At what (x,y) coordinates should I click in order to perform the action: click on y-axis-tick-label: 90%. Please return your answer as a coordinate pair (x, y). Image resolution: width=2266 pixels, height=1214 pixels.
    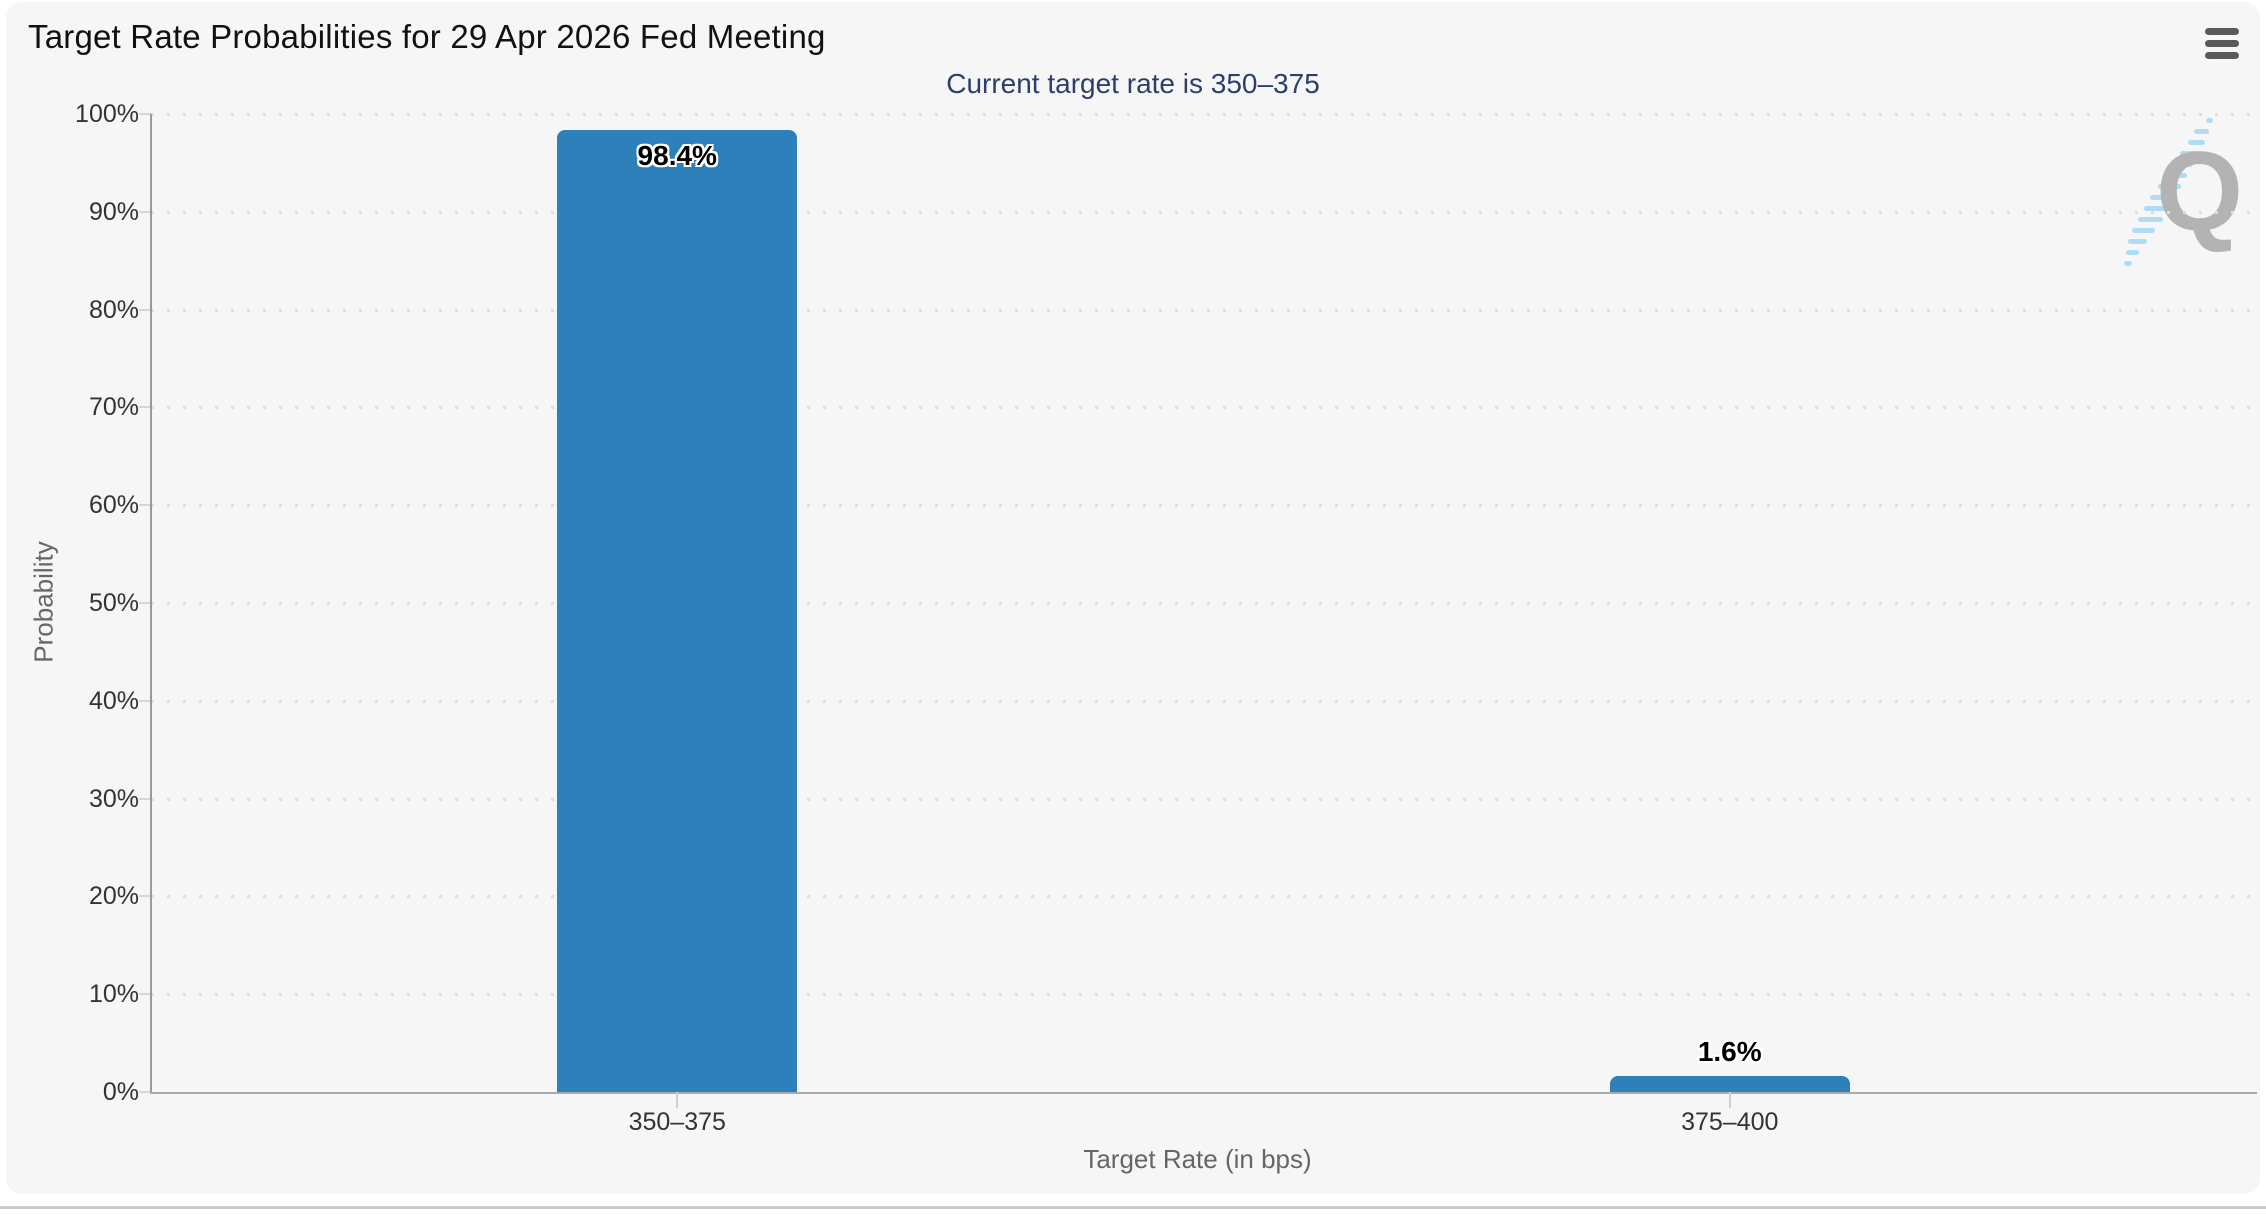
    Looking at the image, I should click on (113, 211).